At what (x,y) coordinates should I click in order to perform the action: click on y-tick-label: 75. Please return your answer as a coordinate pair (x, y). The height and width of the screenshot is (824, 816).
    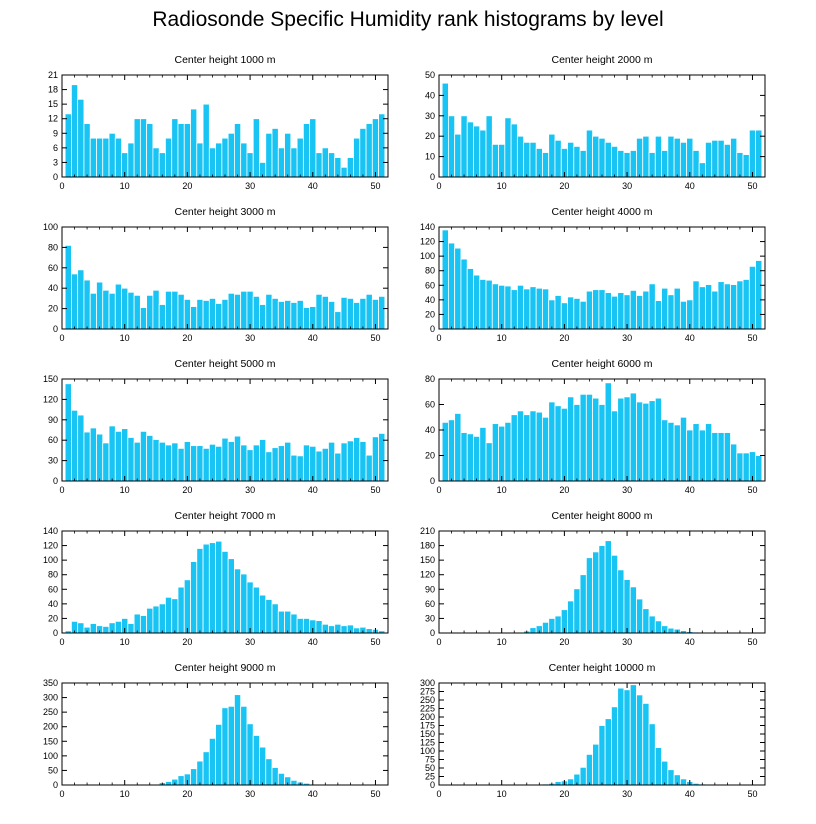
    Looking at the image, I should click on (430, 760).